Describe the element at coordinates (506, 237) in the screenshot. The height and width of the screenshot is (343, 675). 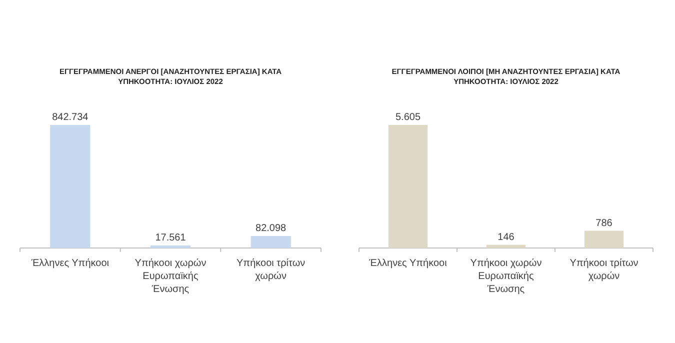
I see `data-label: 146` at that location.